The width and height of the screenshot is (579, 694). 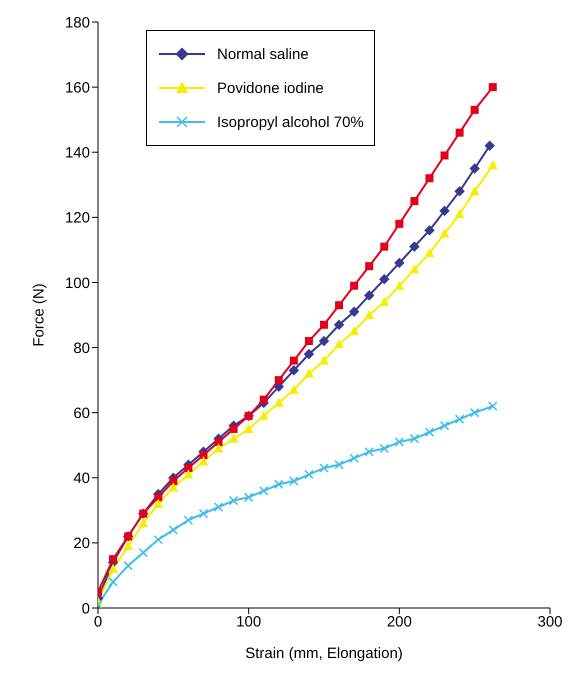 What do you see at coordinates (77, 153) in the screenshot?
I see `y-tick-label: 140` at bounding box center [77, 153].